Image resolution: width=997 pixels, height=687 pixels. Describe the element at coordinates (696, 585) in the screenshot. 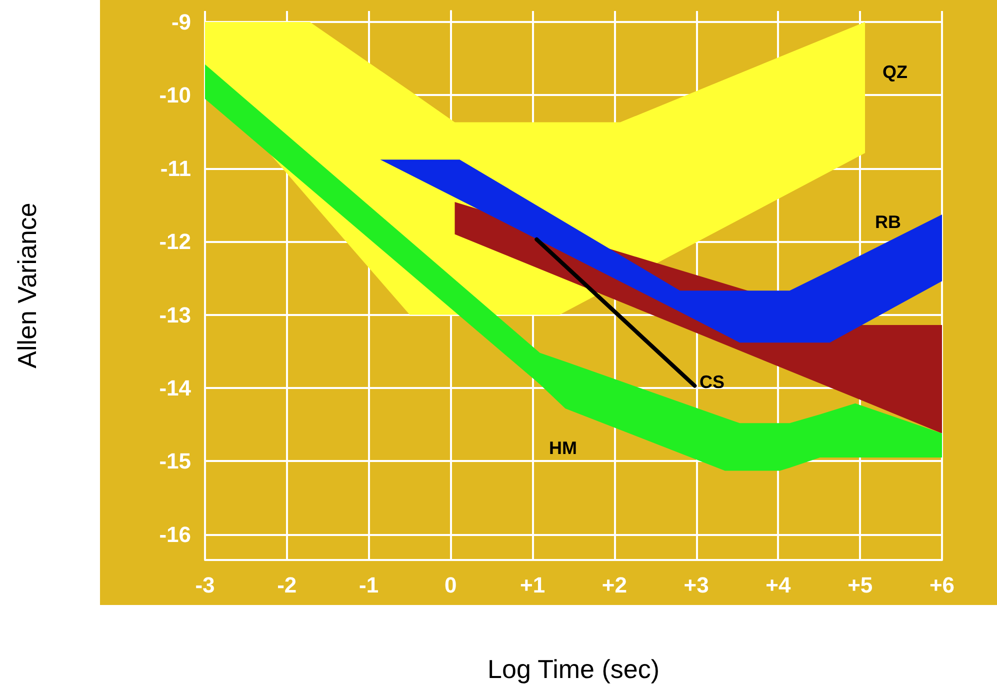

I see `x-tick-label: +3` at that location.